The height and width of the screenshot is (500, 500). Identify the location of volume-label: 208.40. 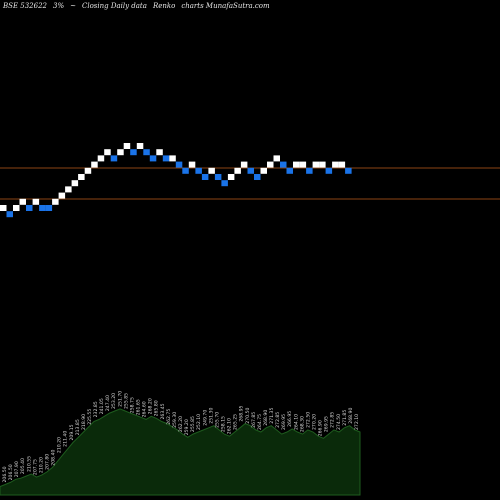
(54, 458).